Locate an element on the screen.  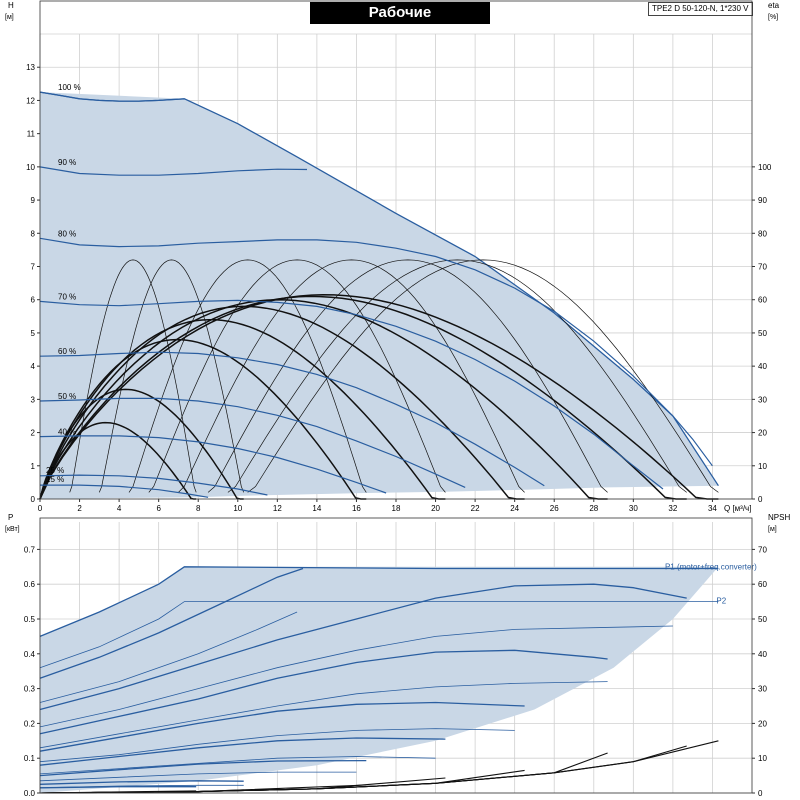
y-tick-label: 4 is located at coordinates (33, 366).